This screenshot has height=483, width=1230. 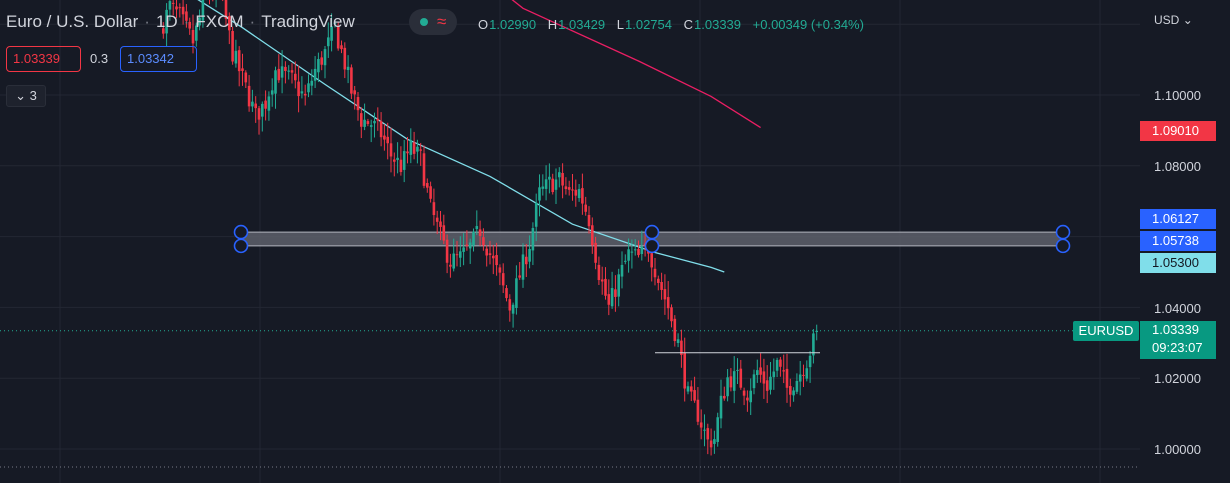 I want to click on close-value: 1.03339, so click(x=718, y=24).